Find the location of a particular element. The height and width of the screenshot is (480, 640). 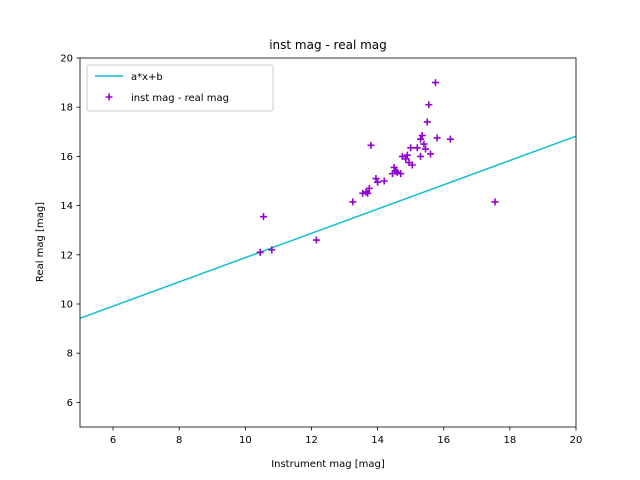

chart-title: inst mag - real mag is located at coordinates (328, 45).